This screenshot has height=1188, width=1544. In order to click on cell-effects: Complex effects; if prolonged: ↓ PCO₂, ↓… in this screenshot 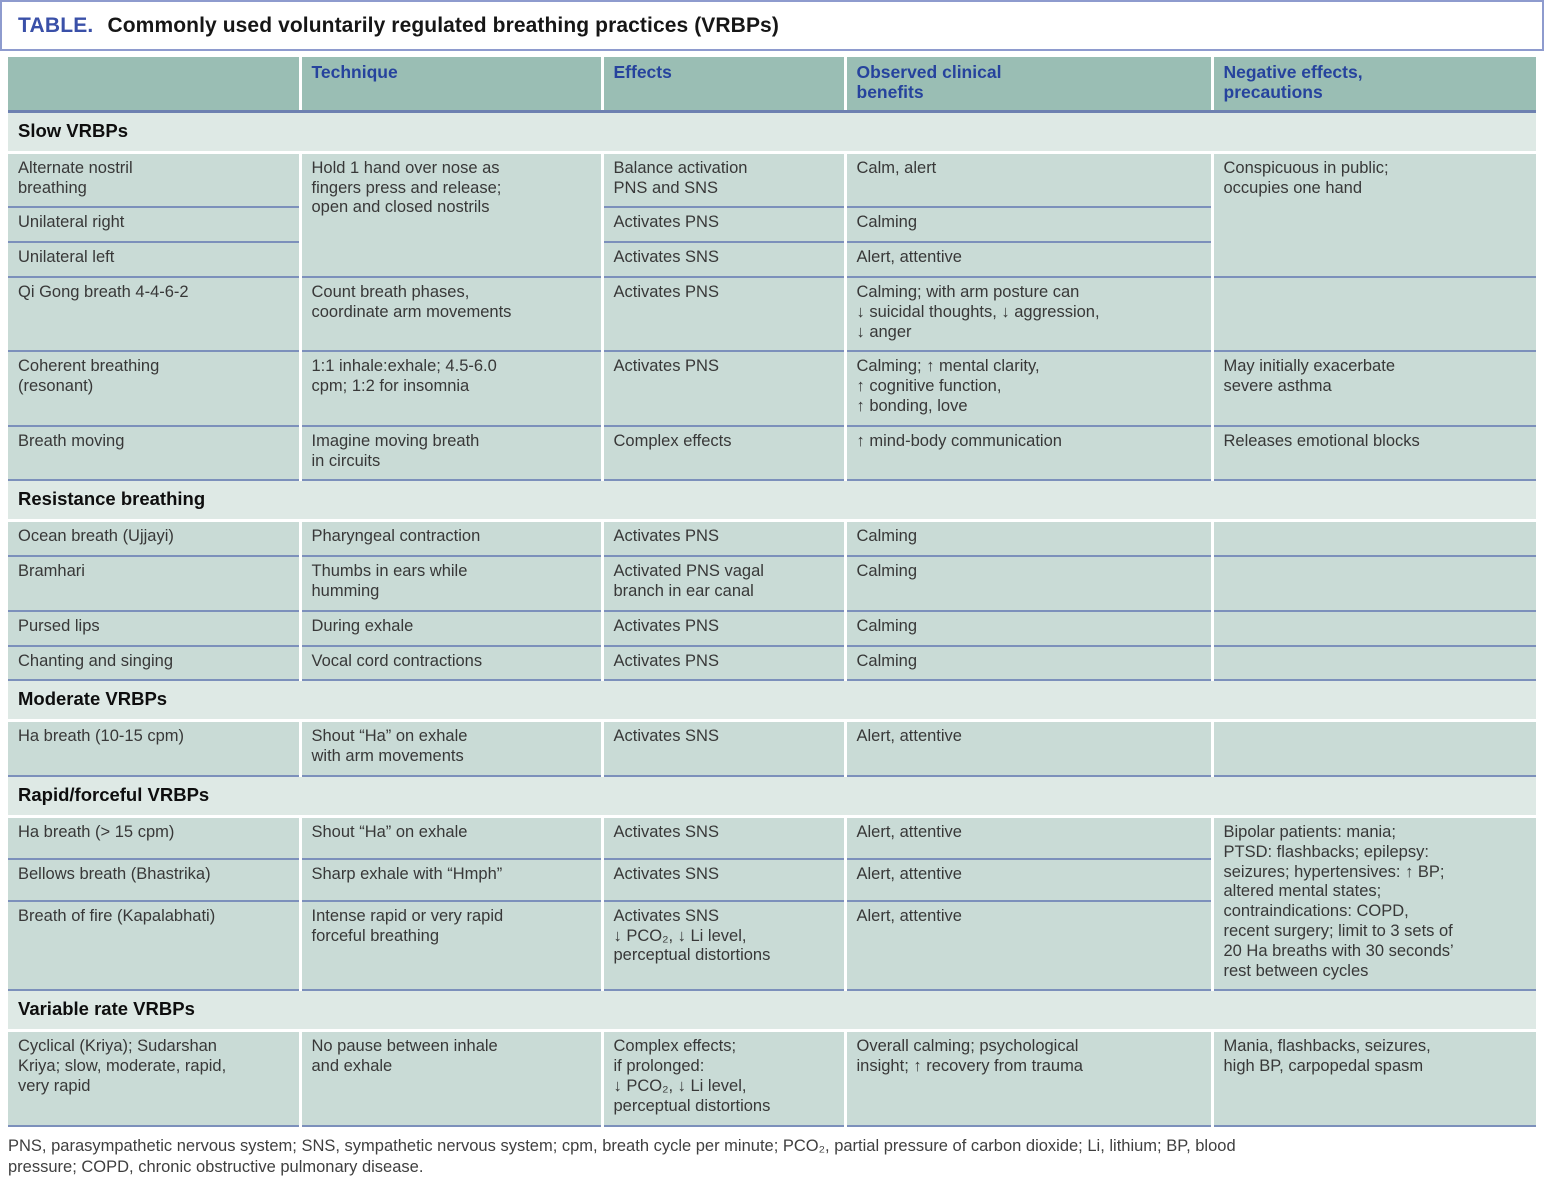, I will do `click(724, 1078)`.